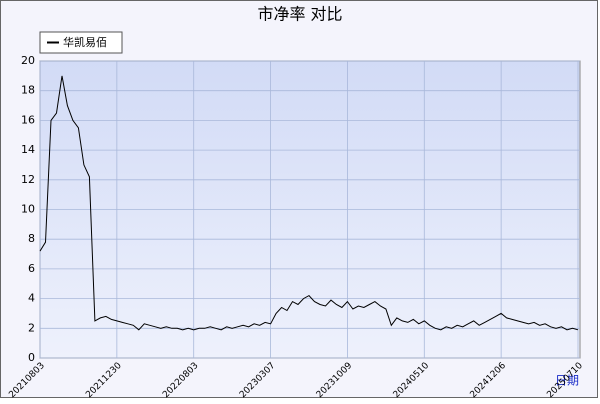 This screenshot has height=404, width=600. I want to click on y-tick-label: 16, so click(28, 119).